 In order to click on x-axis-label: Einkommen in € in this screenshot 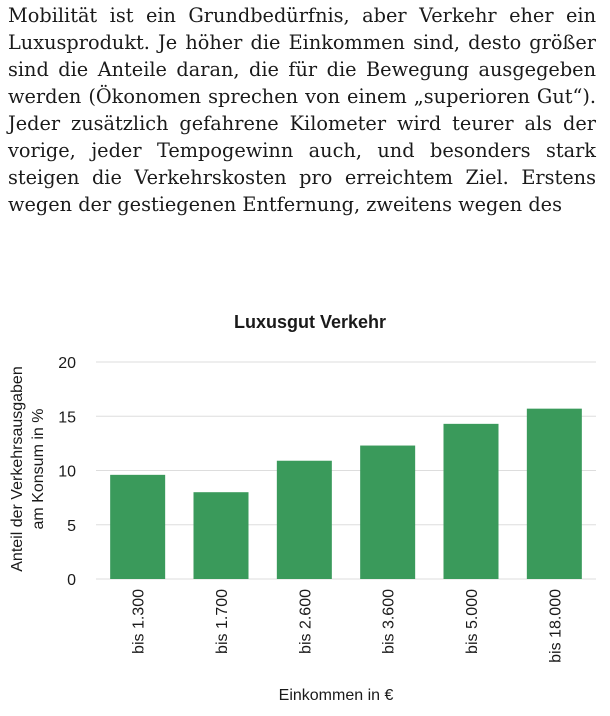, I will do `click(336, 695)`.